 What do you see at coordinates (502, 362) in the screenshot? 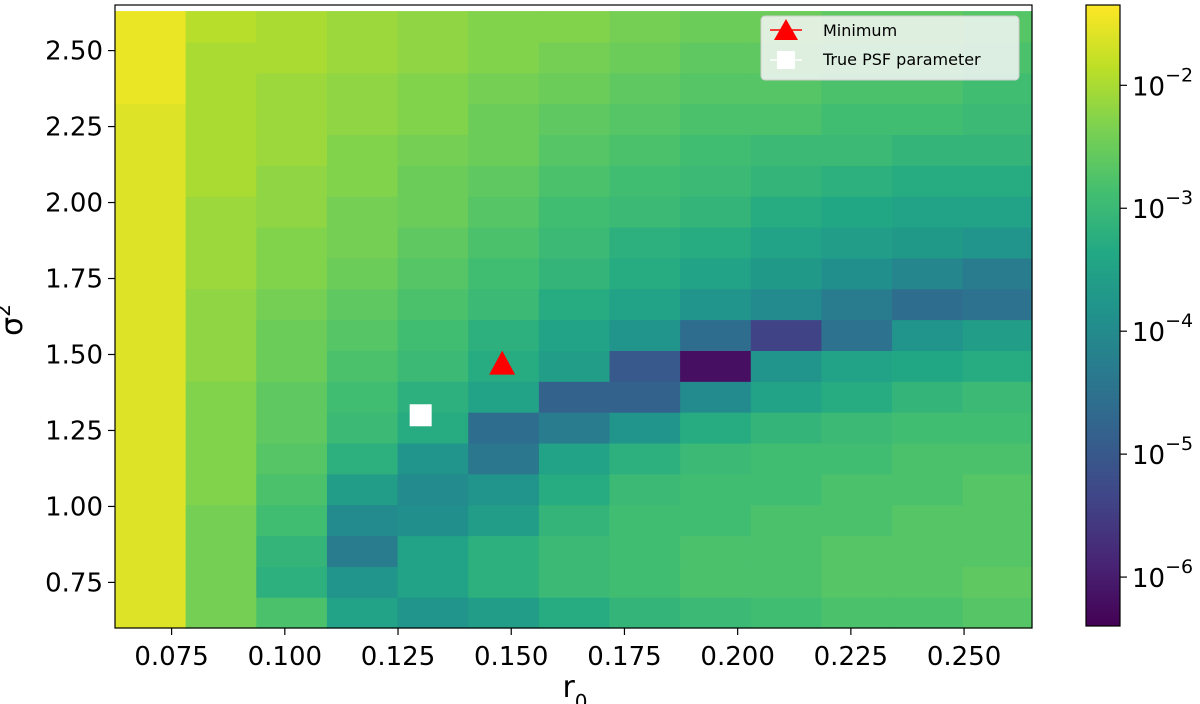
I see `minimum-marker` at bounding box center [502, 362].